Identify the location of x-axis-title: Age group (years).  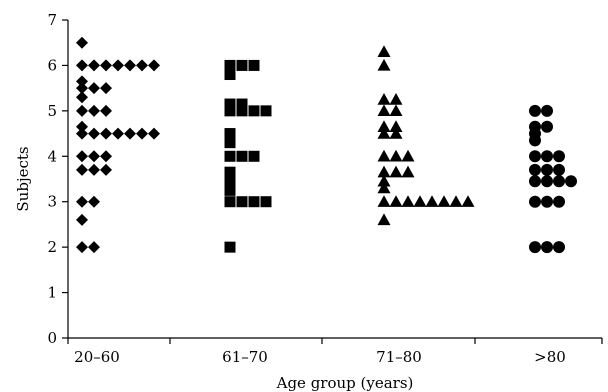
(345, 383).